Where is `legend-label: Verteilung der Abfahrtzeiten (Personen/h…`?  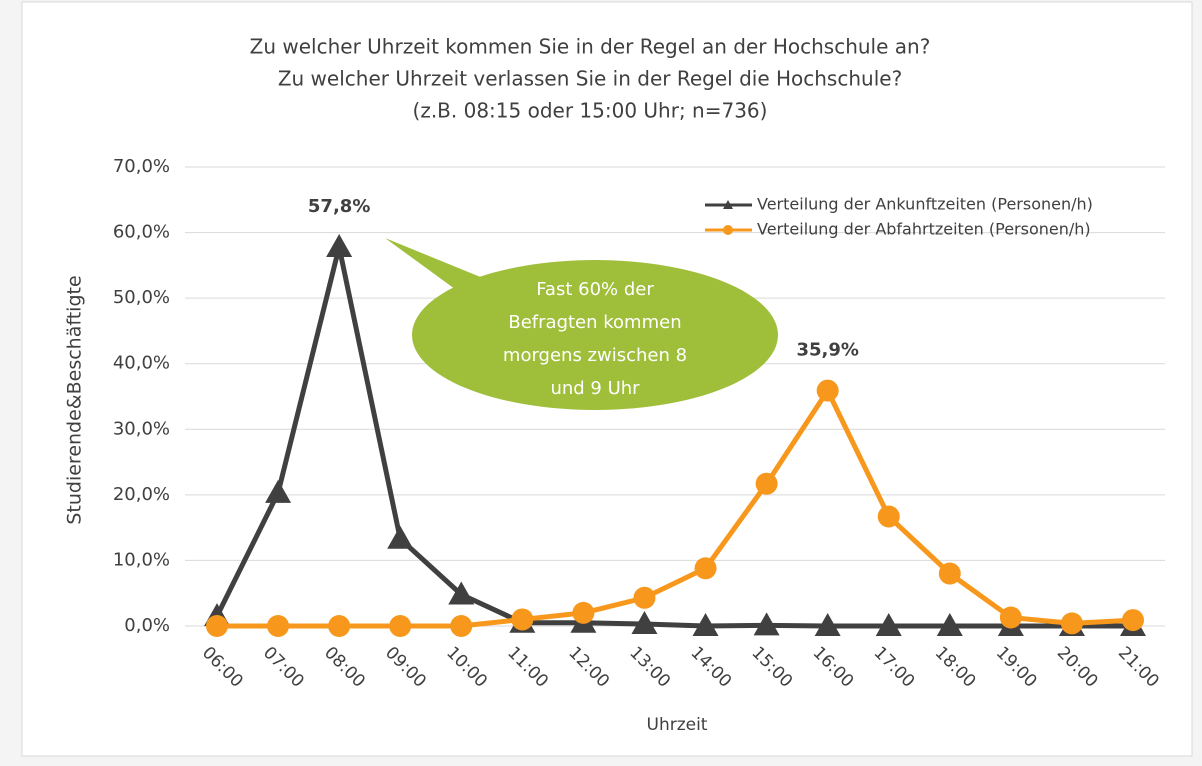 legend-label: Verteilung der Abfahrtzeiten (Personen/h… is located at coordinates (924, 229).